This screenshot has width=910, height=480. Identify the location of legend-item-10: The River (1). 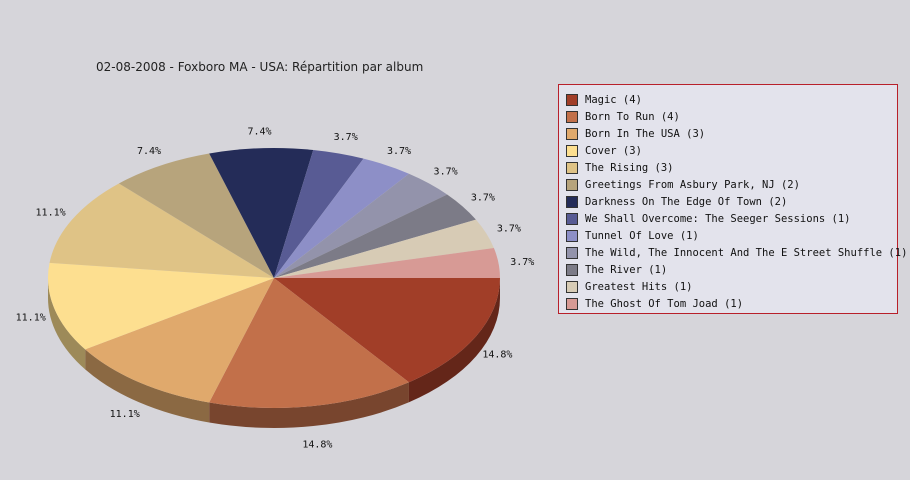
(731, 269).